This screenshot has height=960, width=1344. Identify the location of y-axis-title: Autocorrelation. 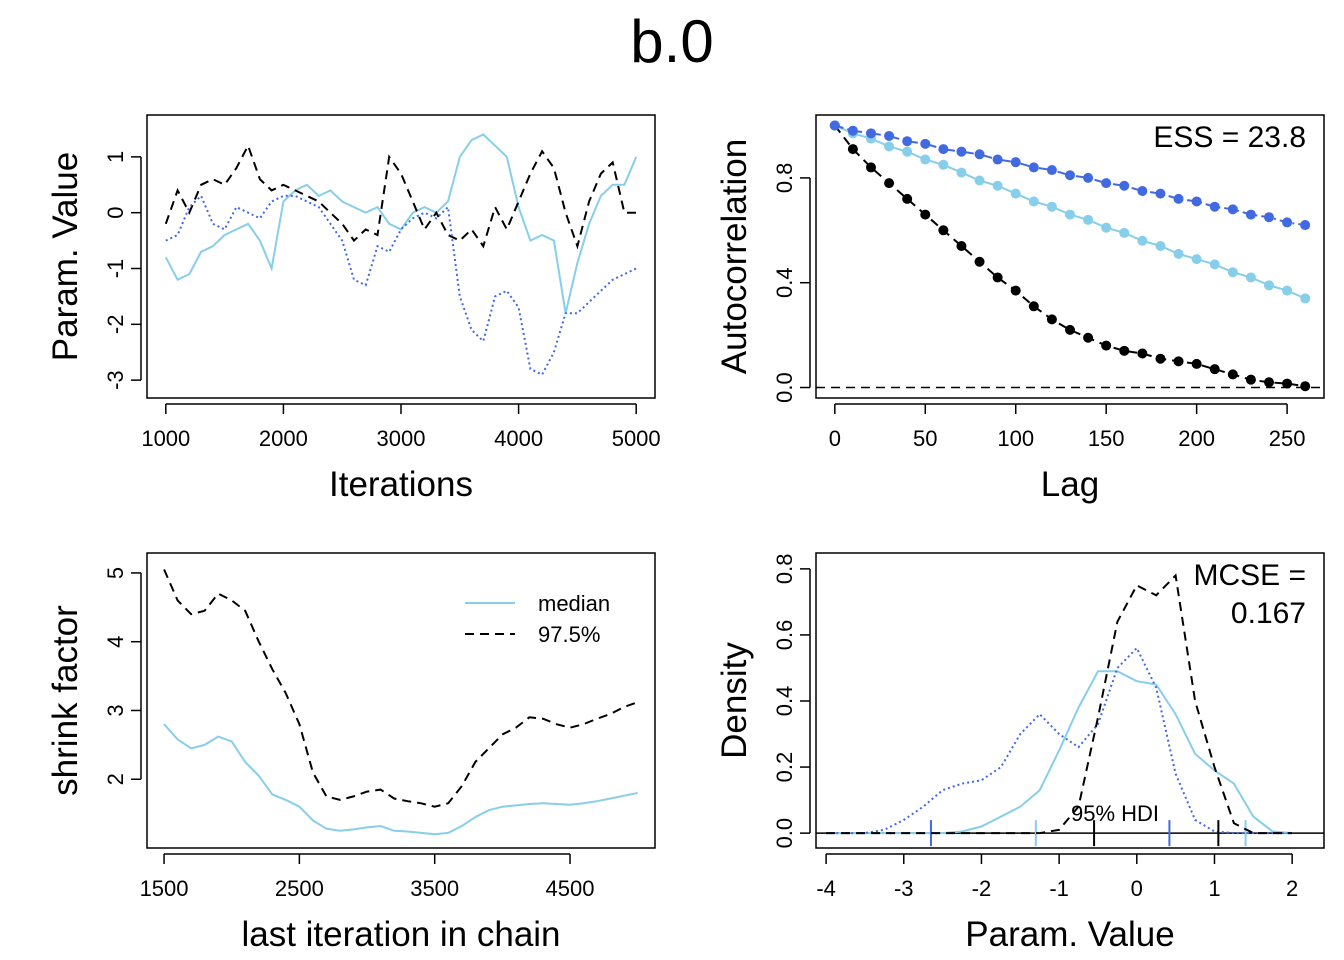
(734, 256).